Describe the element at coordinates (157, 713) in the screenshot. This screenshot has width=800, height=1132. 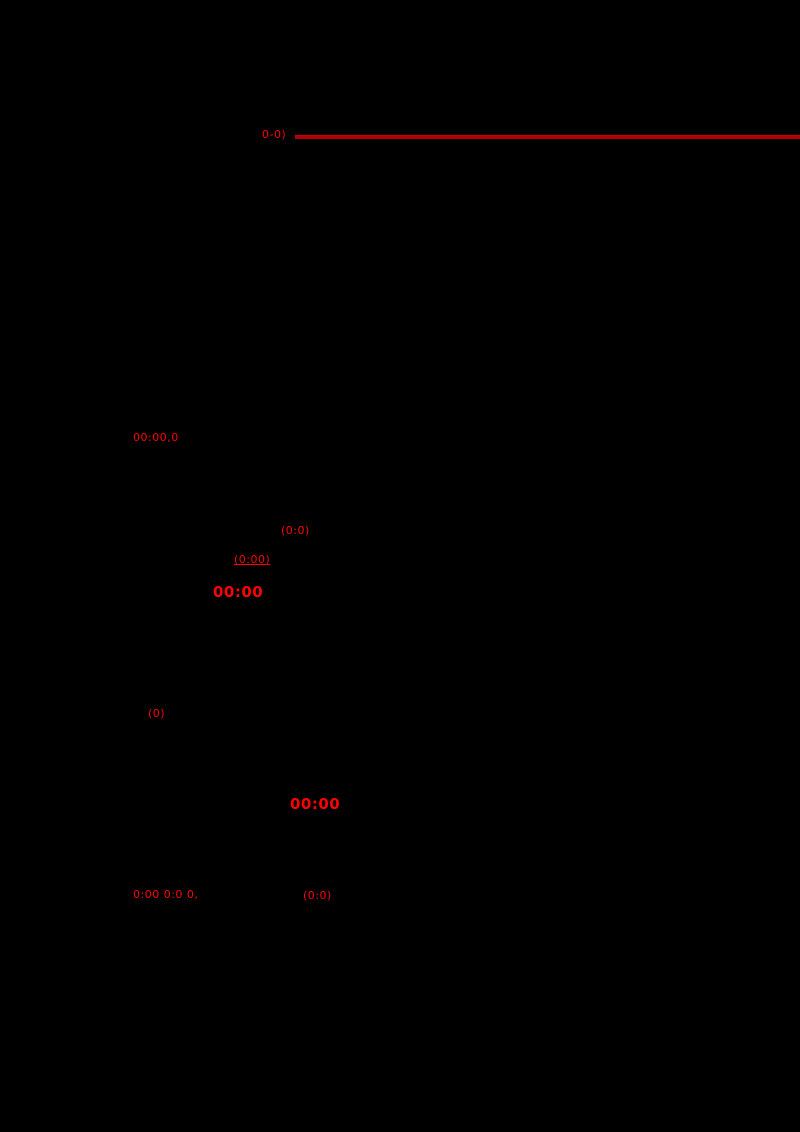
I see `red-link-ref-3: (0)` at that location.